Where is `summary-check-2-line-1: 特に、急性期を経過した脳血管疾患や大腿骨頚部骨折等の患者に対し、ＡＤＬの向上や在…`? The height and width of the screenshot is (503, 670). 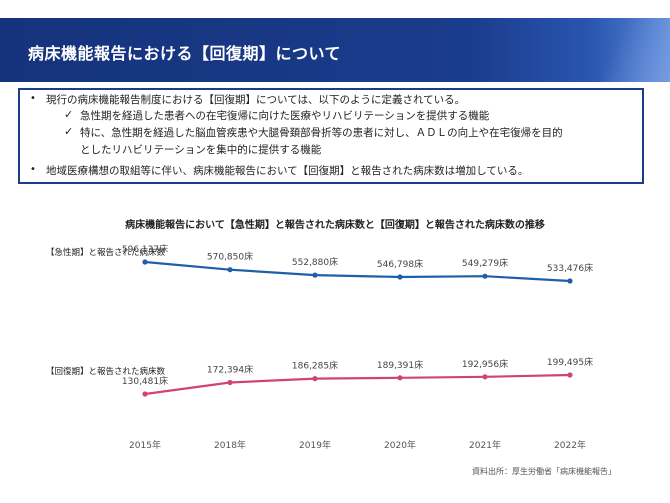 summary-check-2-line-1: 特に、急性期を経過した脳血管疾患や大腿骨頚部骨折等の患者に対し、ＡＤＬの向上や在… is located at coordinates (321, 133).